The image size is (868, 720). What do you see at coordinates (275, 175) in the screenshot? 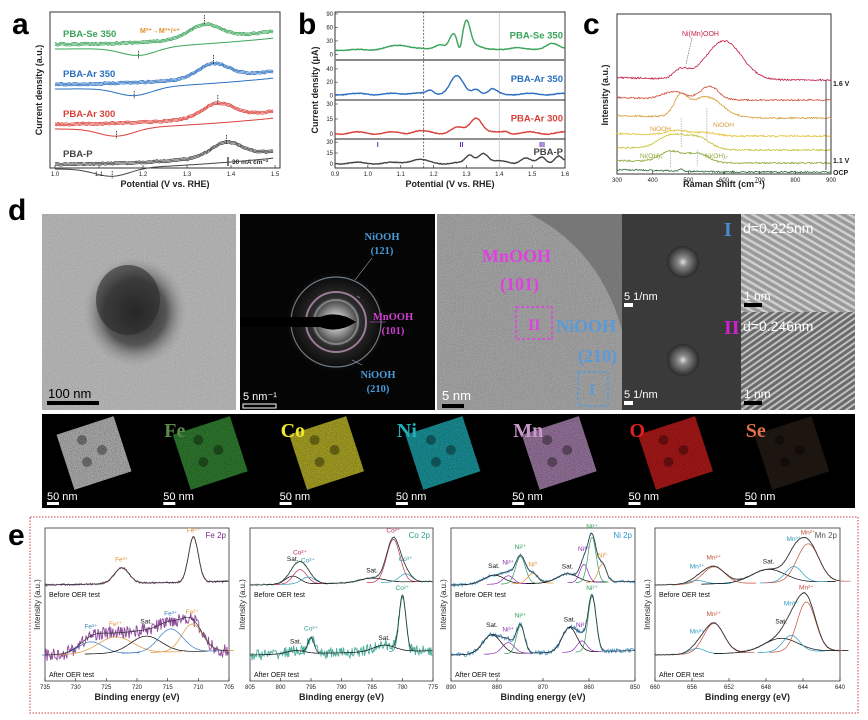
I see `x-tick-label: 1.5` at bounding box center [275, 175].